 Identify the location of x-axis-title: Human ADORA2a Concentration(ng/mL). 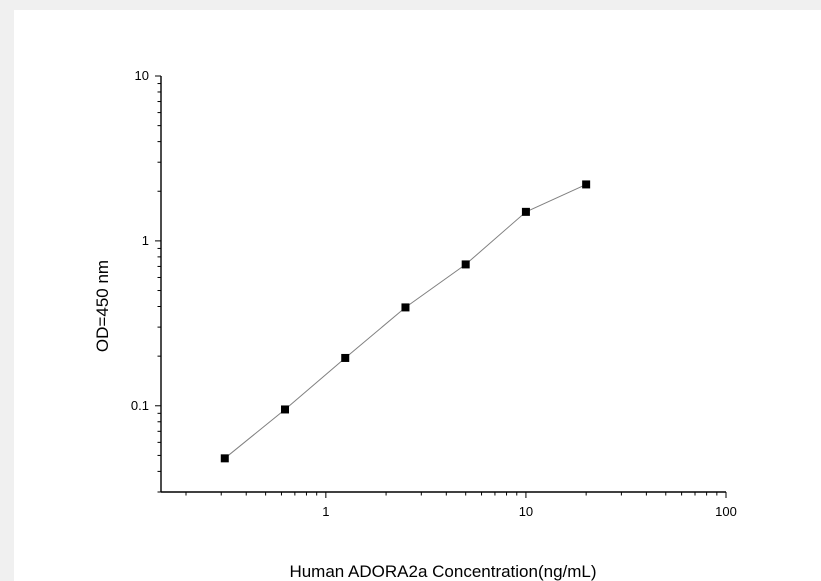
(442, 571).